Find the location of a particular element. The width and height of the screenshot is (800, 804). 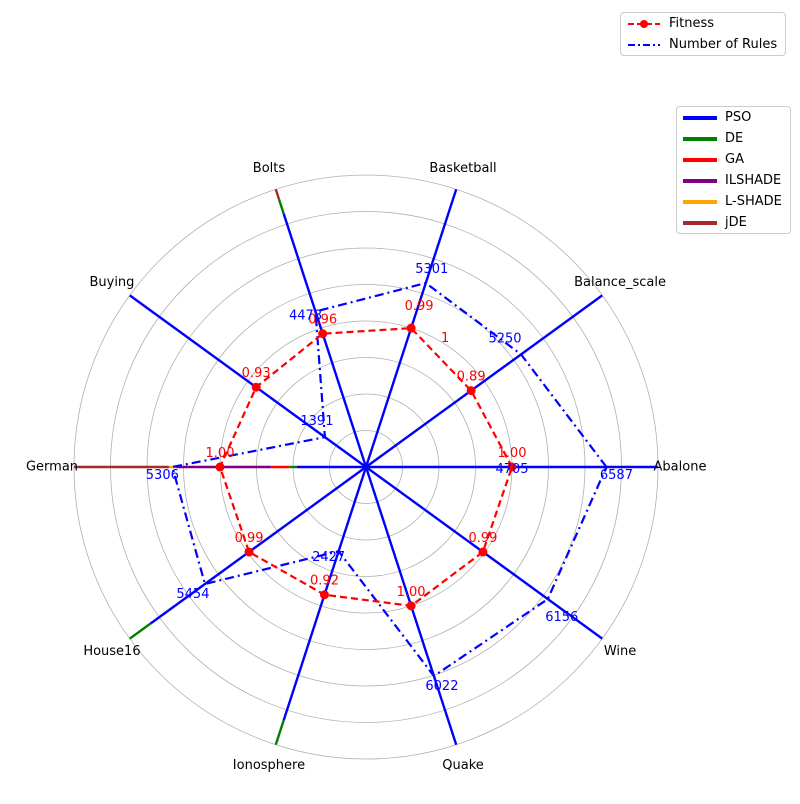

legend-label-rules: Number of Rules is located at coordinates (723, 44).